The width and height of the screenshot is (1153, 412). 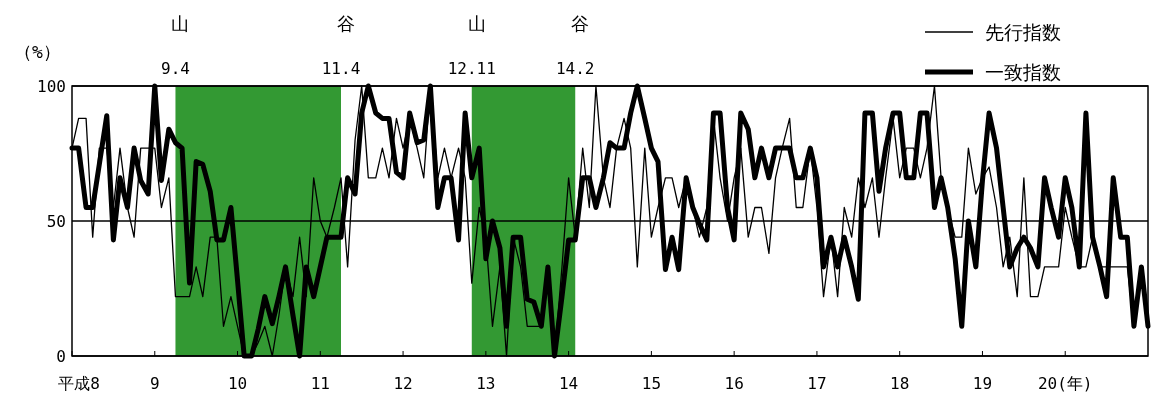 What do you see at coordinates (900, 383) in the screenshot?
I see `x-tick-label: 18` at bounding box center [900, 383].